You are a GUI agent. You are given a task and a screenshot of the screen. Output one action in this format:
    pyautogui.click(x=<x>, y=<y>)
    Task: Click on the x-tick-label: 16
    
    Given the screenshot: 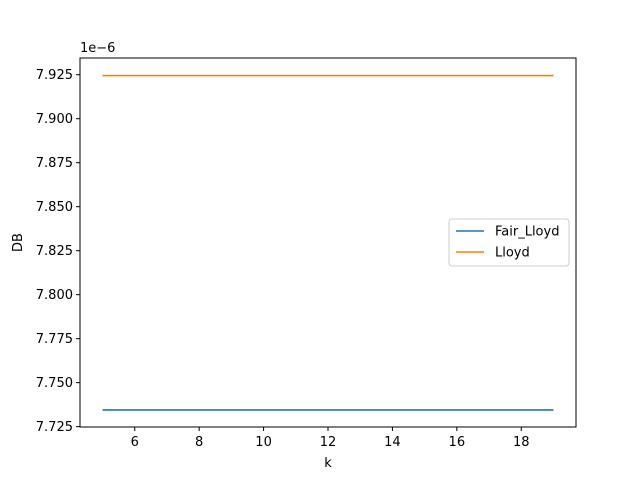 What is the action you would take?
    pyautogui.click(x=457, y=442)
    